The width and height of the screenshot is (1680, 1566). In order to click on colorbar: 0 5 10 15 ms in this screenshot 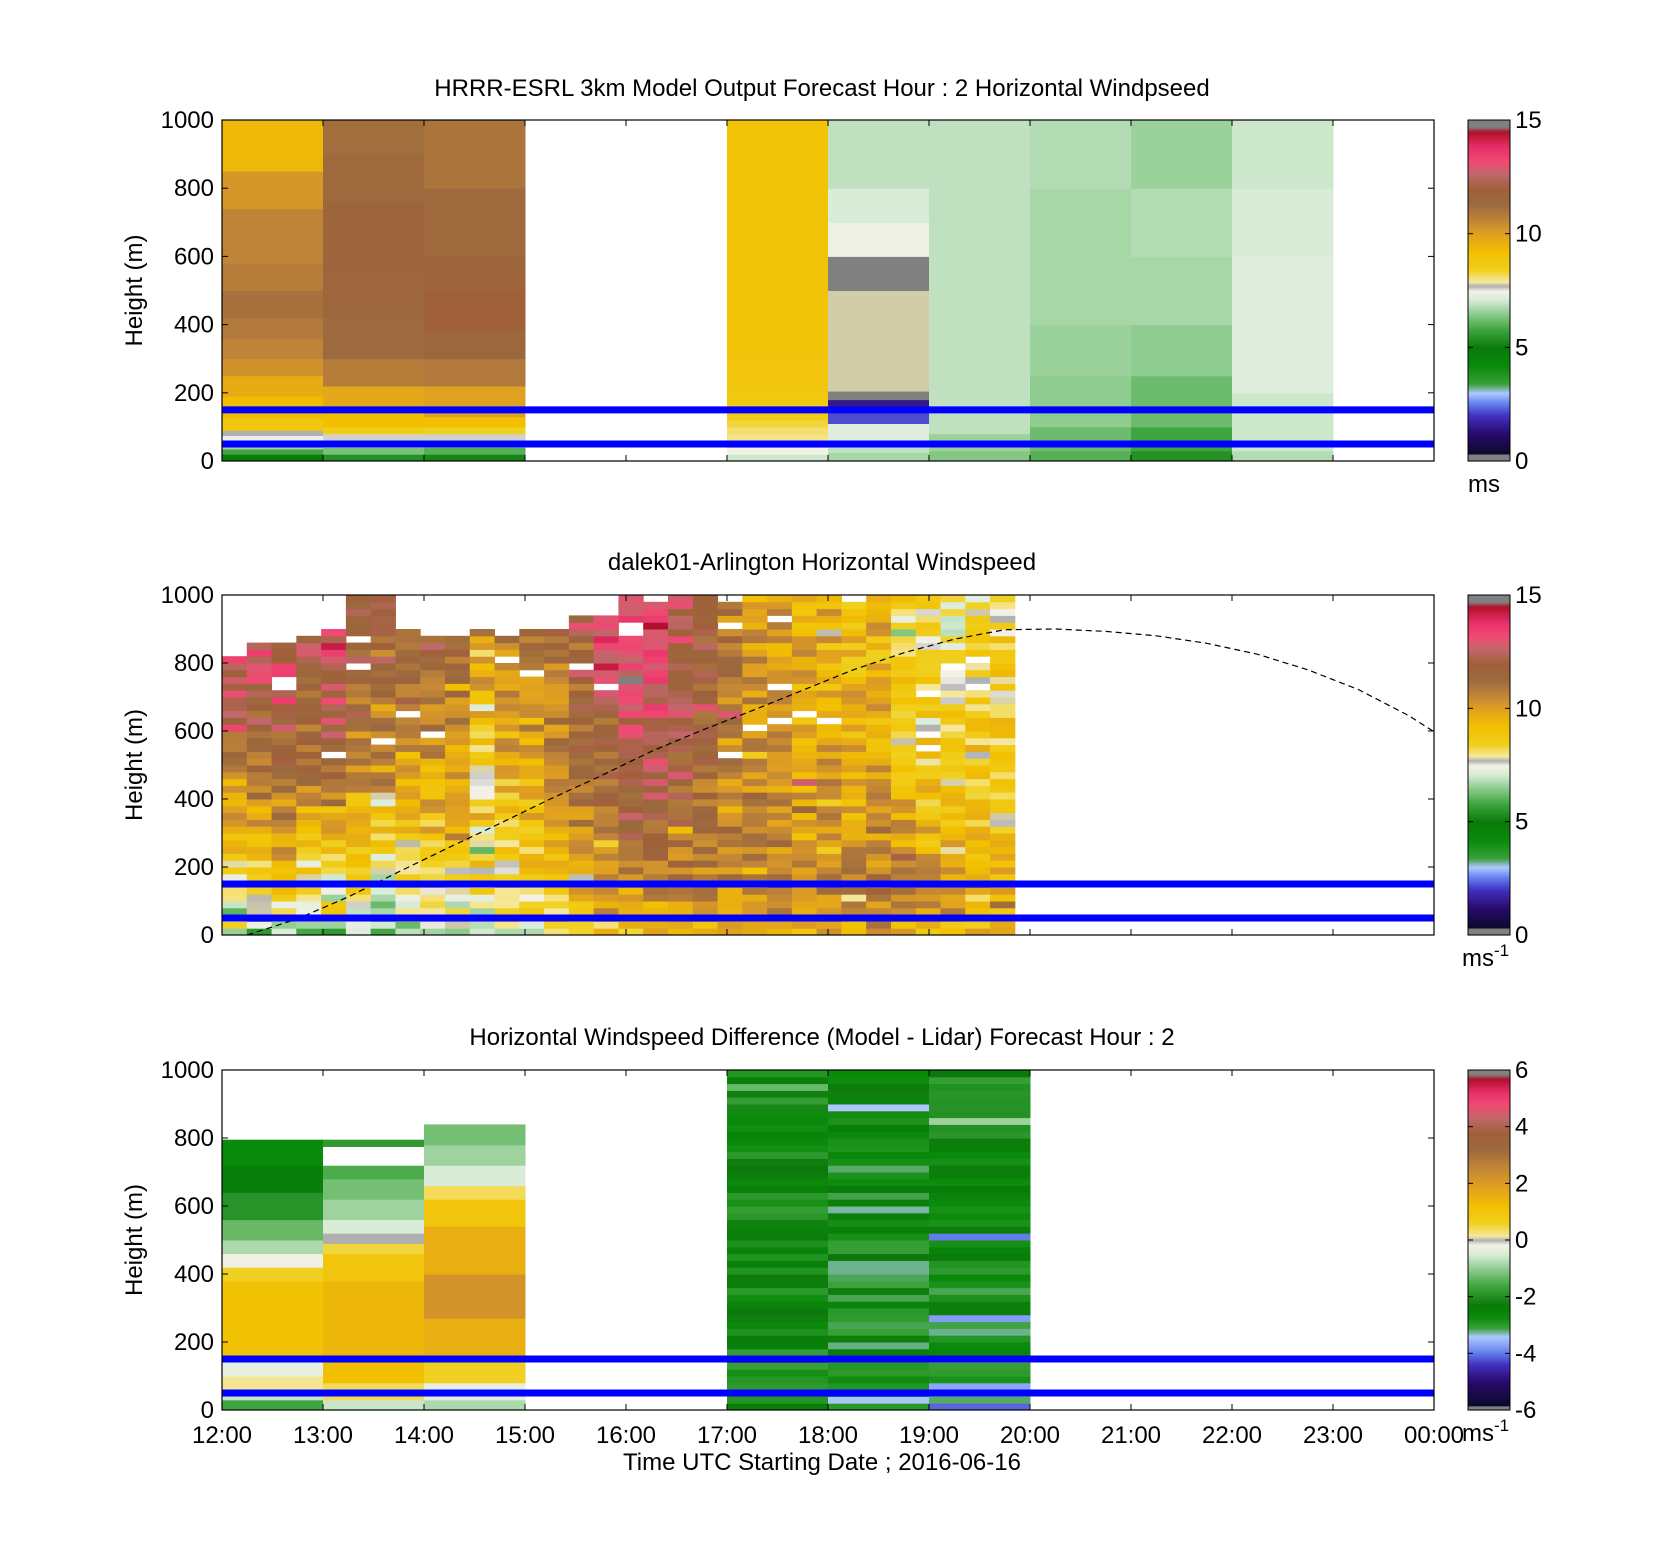, I will do `click(1504, 302)`.